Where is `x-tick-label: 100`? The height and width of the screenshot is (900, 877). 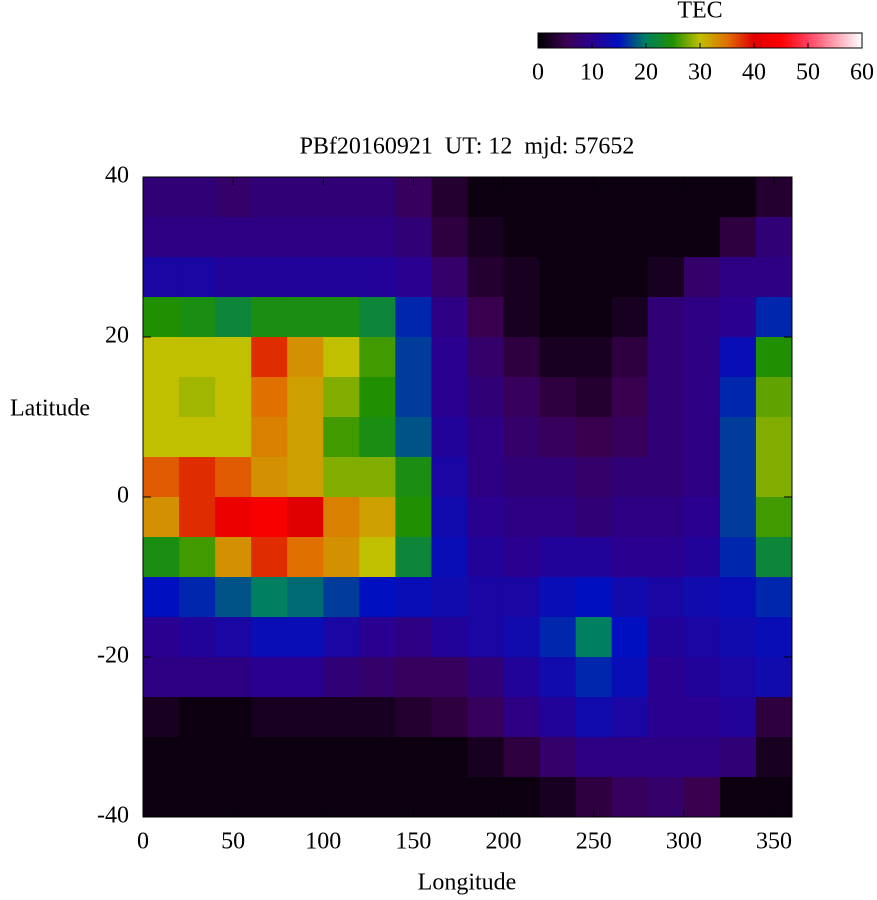
x-tick-label: 100 is located at coordinates (323, 842).